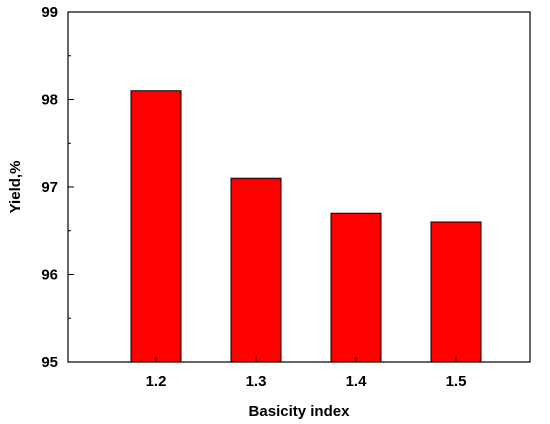 Image resolution: width=550 pixels, height=424 pixels. What do you see at coordinates (156, 226) in the screenshot?
I see `bar-1.2` at bounding box center [156, 226].